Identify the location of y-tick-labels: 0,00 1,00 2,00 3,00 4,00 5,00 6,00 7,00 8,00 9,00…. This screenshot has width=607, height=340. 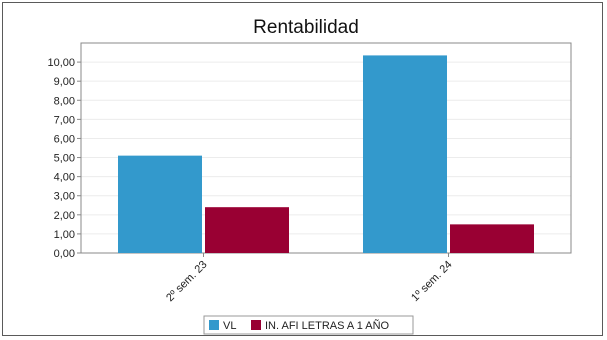
(61, 158).